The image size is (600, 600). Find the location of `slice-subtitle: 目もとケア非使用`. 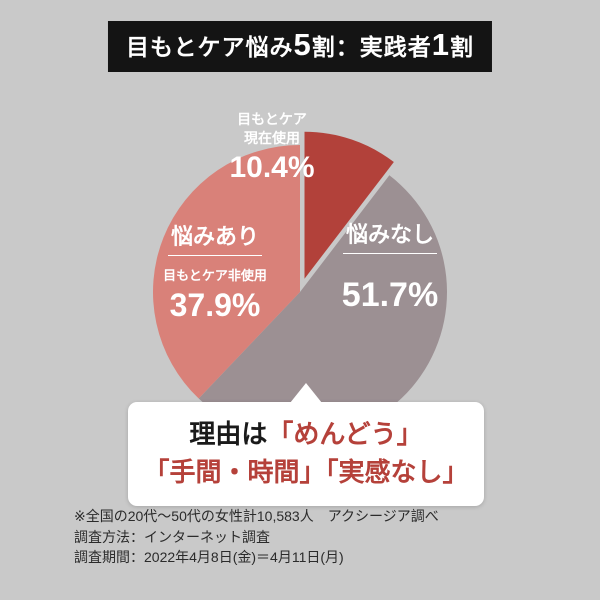

slice-subtitle: 目もとケア非使用 is located at coordinates (215, 275).